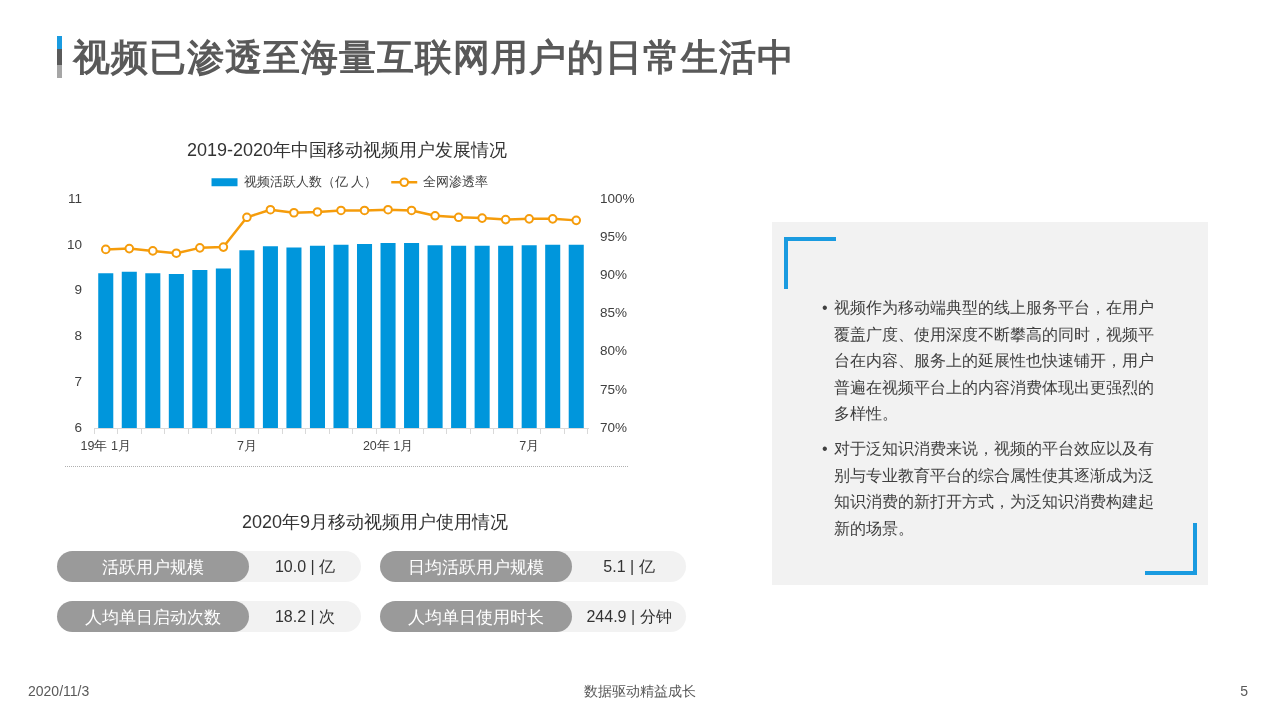 The height and width of the screenshot is (719, 1279). I want to click on x-tick-label: 20年 1月, so click(388, 445).